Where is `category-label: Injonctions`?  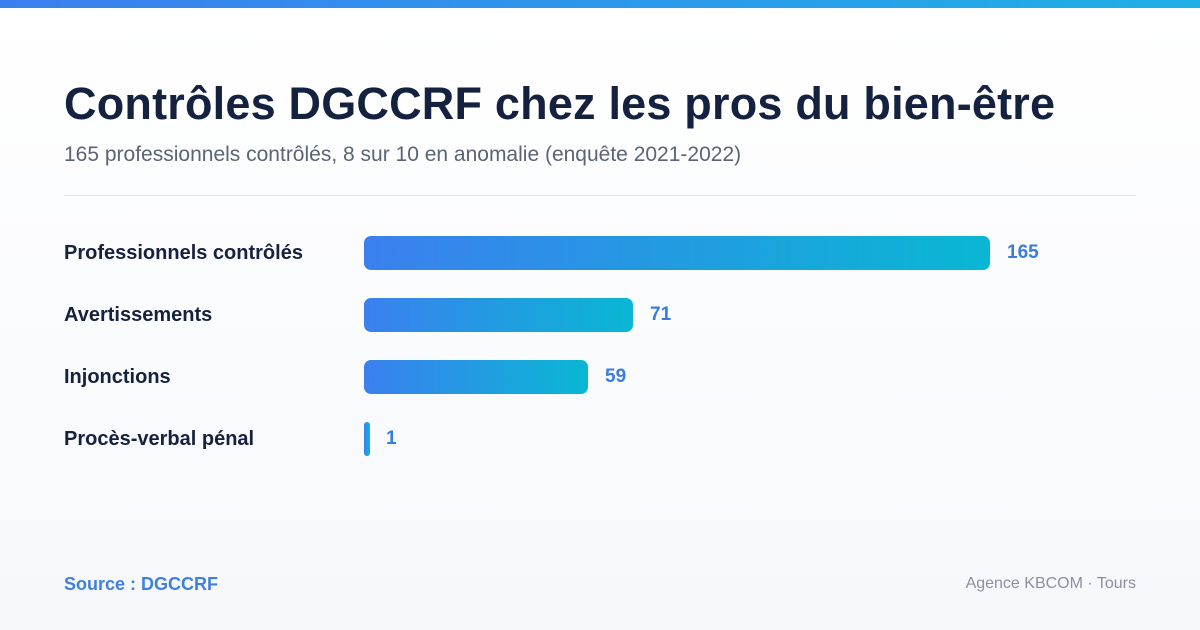 category-label: Injonctions is located at coordinates (117, 377).